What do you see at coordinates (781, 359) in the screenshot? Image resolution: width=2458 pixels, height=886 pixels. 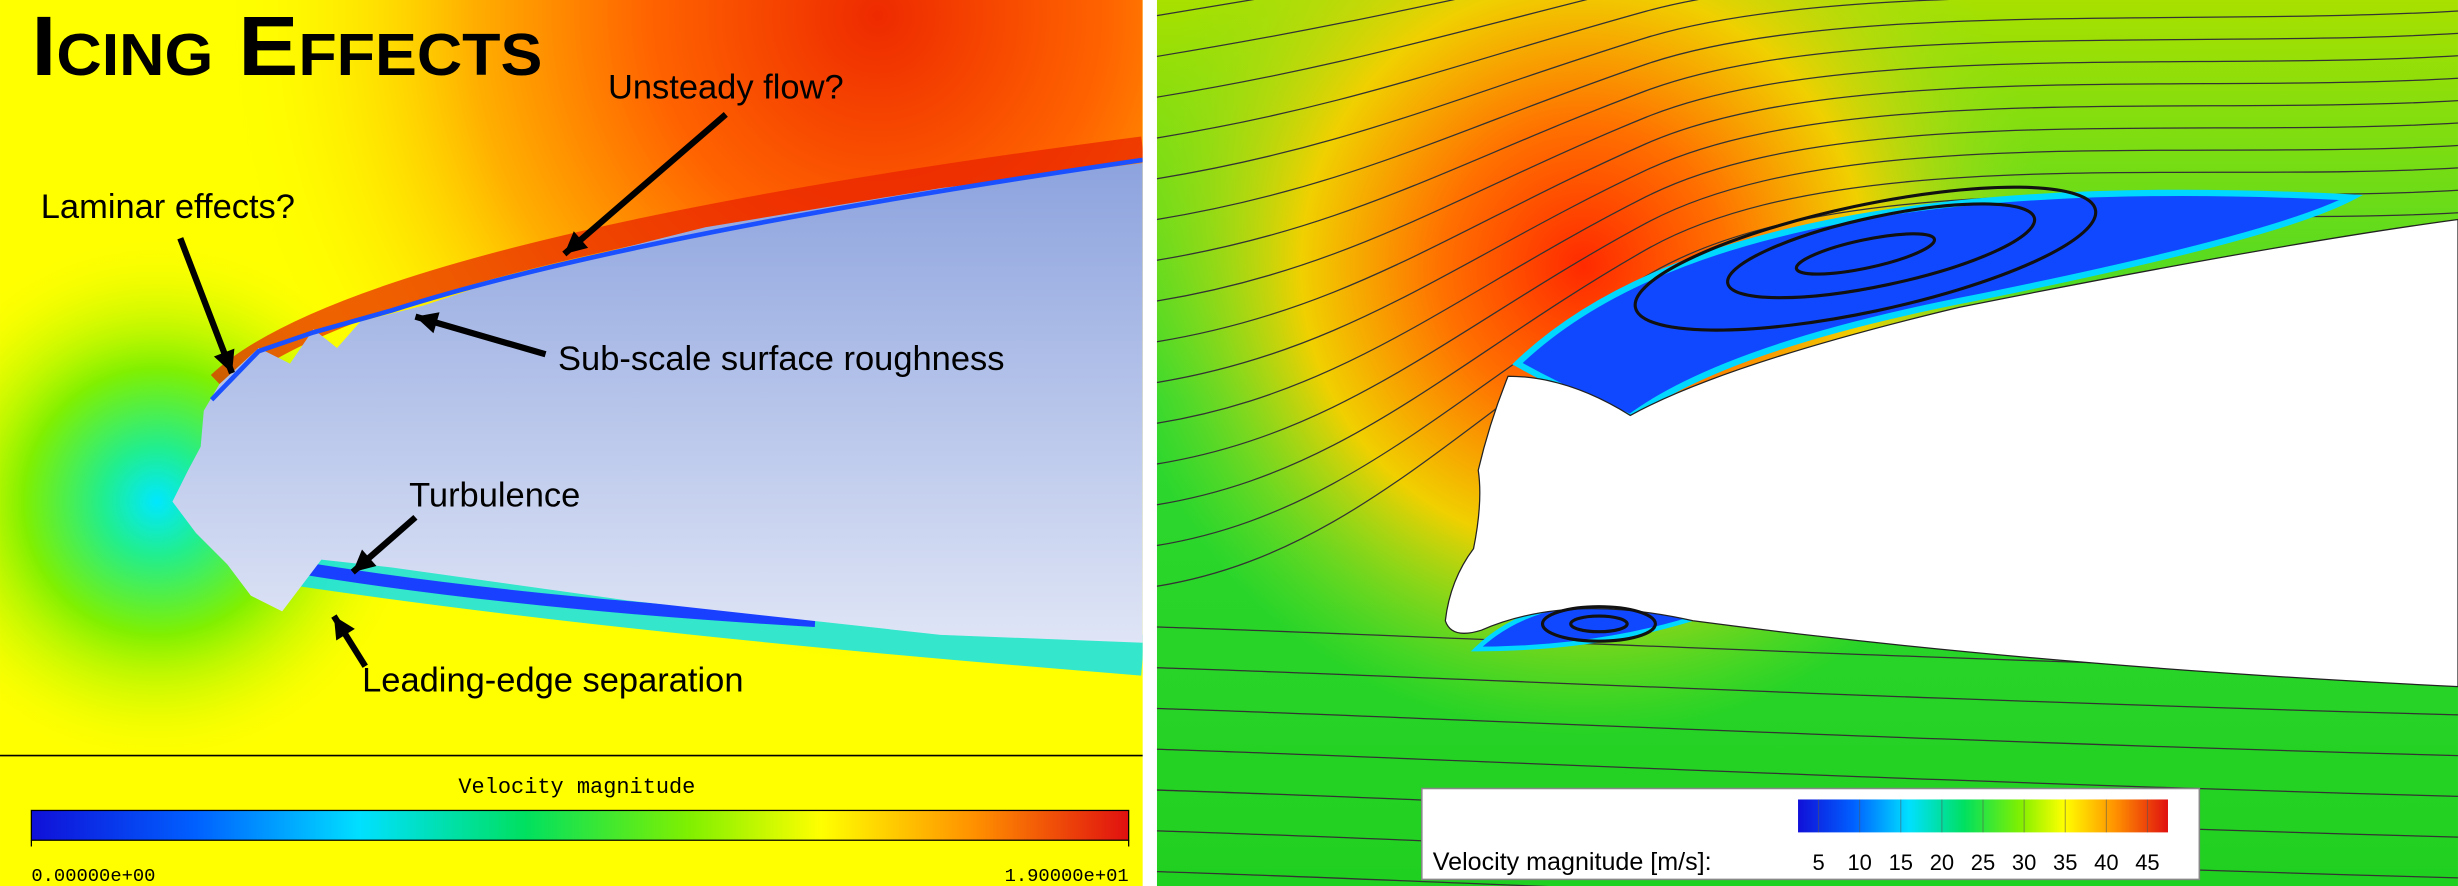 I see `annotation: Sub-scale surface roughness` at bounding box center [781, 359].